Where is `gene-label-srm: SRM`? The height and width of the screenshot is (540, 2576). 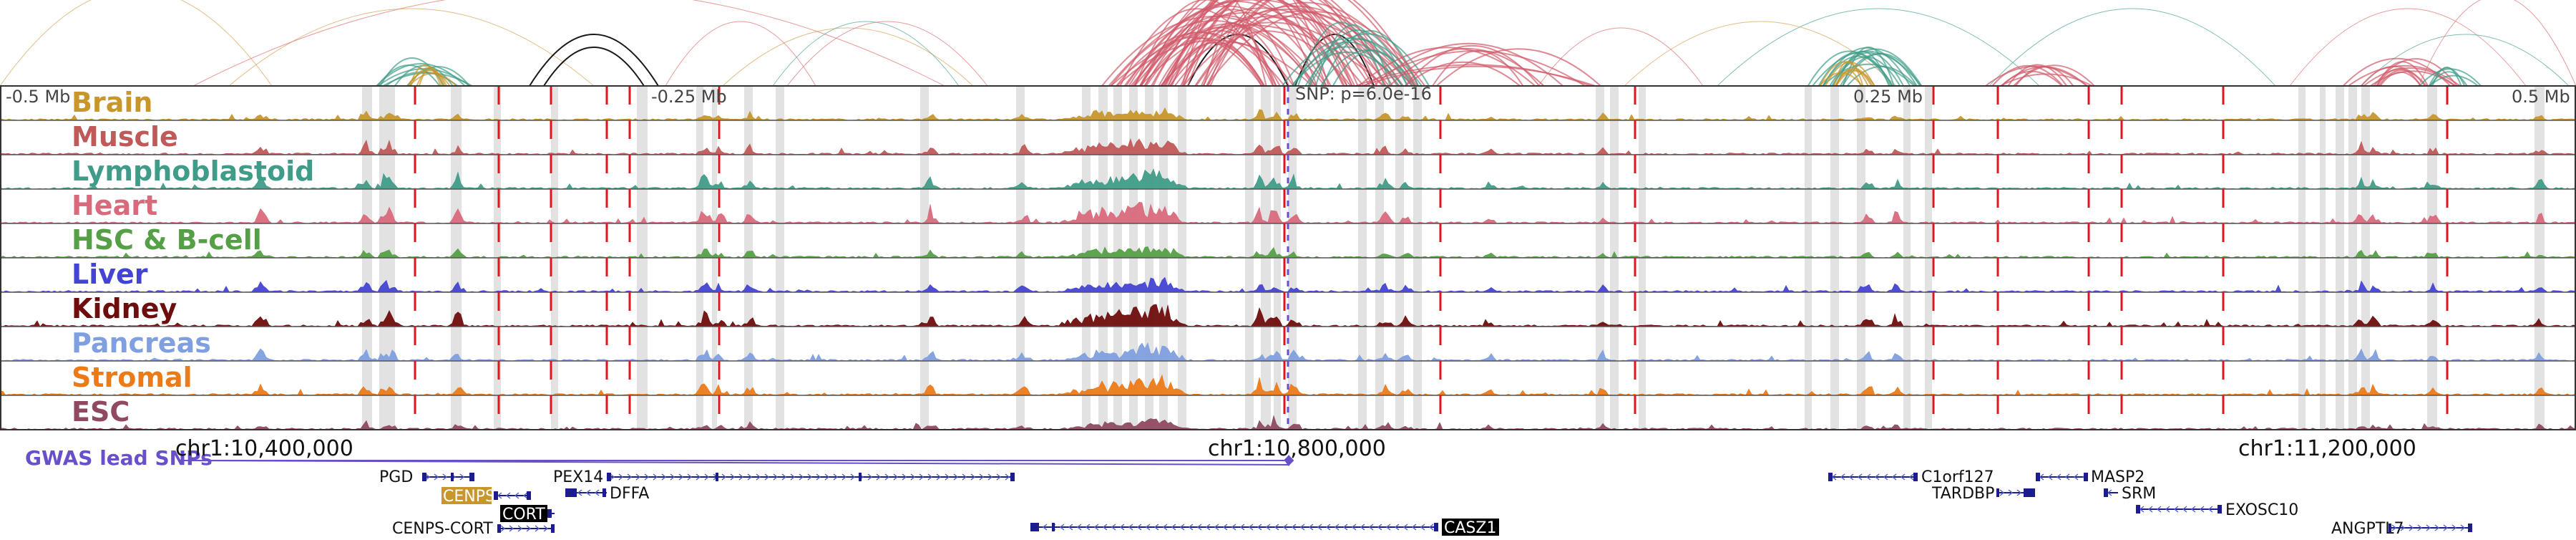
gene-label-srm: SRM is located at coordinates (2139, 494).